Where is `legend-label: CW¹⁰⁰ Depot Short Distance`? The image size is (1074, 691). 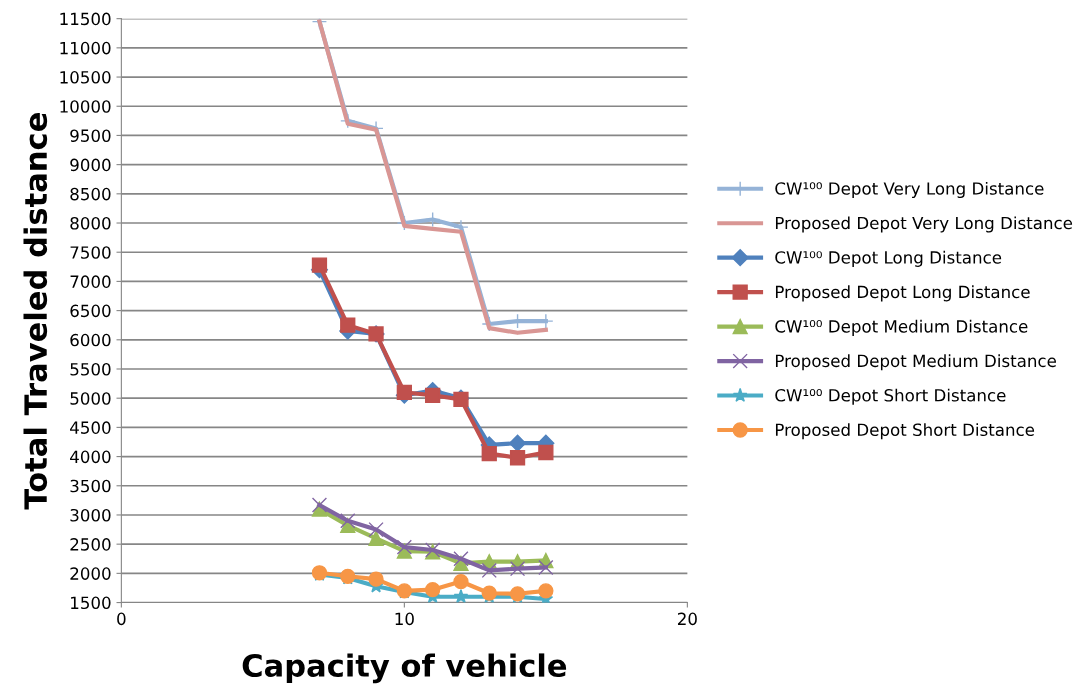 legend-label: CW¹⁰⁰ Depot Short Distance is located at coordinates (890, 396).